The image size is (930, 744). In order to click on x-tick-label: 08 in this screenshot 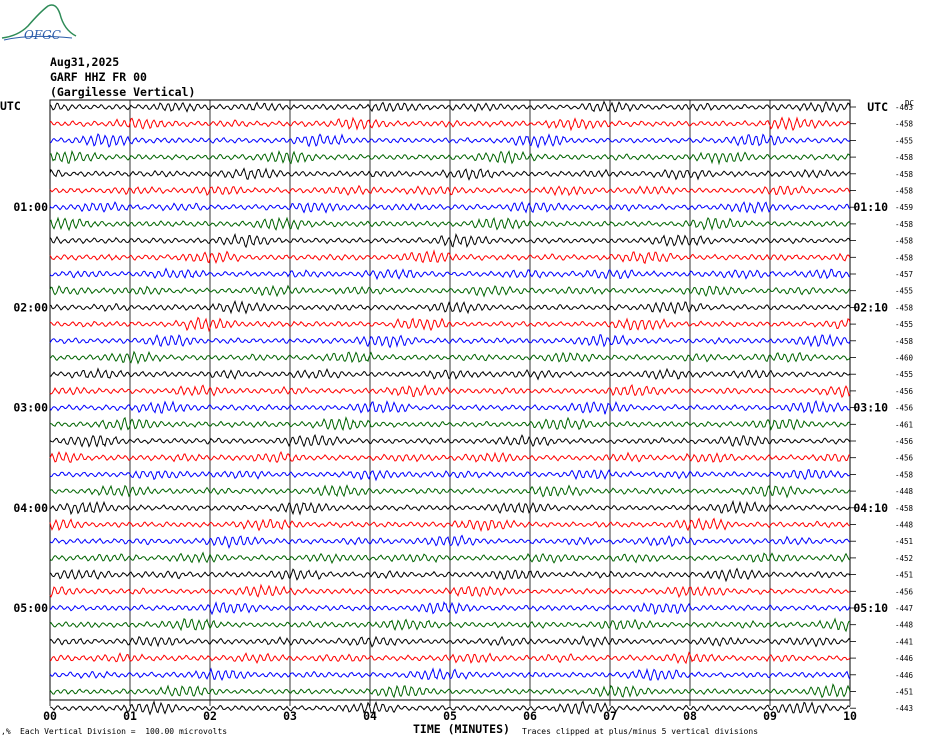, I will do `click(690, 716)`.